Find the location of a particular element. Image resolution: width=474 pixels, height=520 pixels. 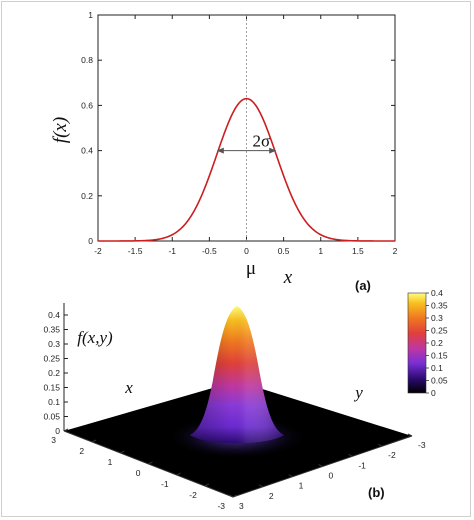

y-tick-label: 0.2 is located at coordinates (87, 196).